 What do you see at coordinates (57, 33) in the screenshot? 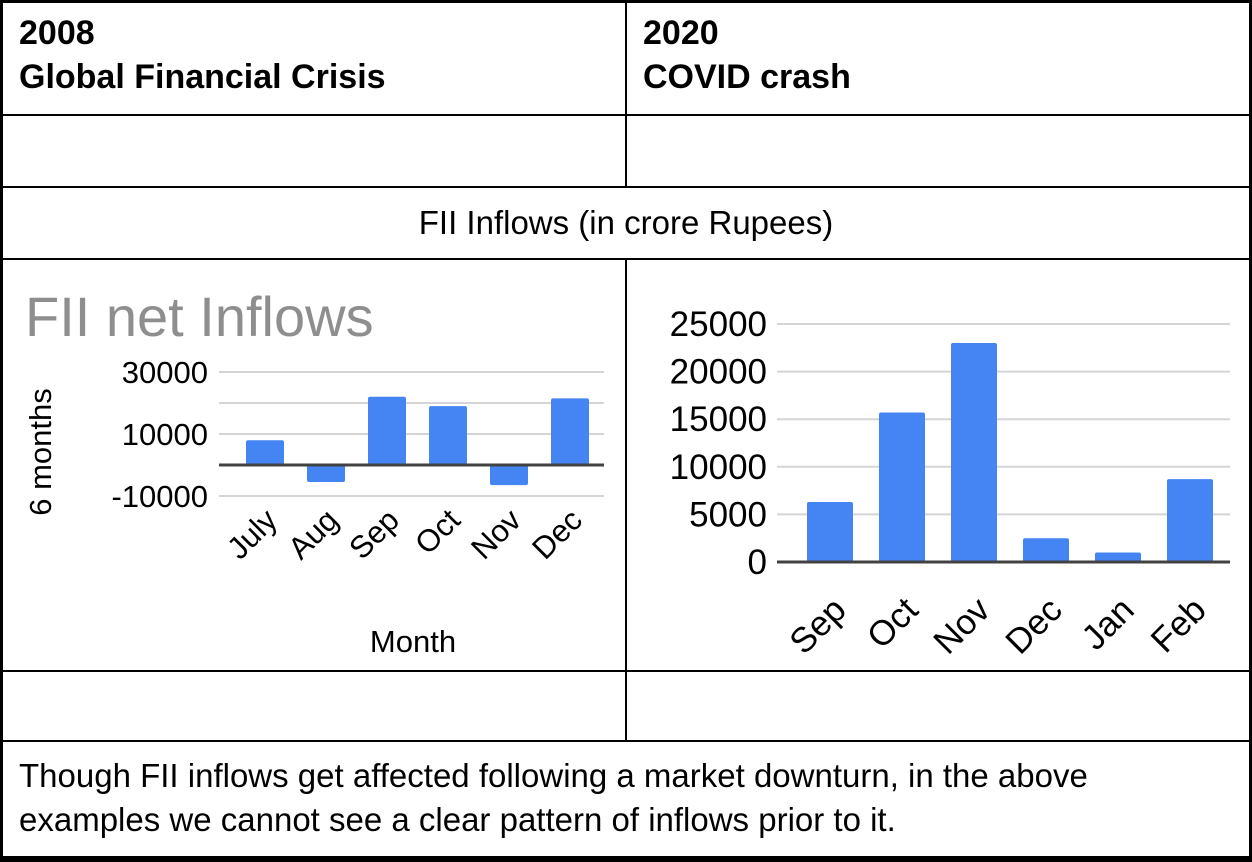
I see `year-2008-label: 2008` at bounding box center [57, 33].